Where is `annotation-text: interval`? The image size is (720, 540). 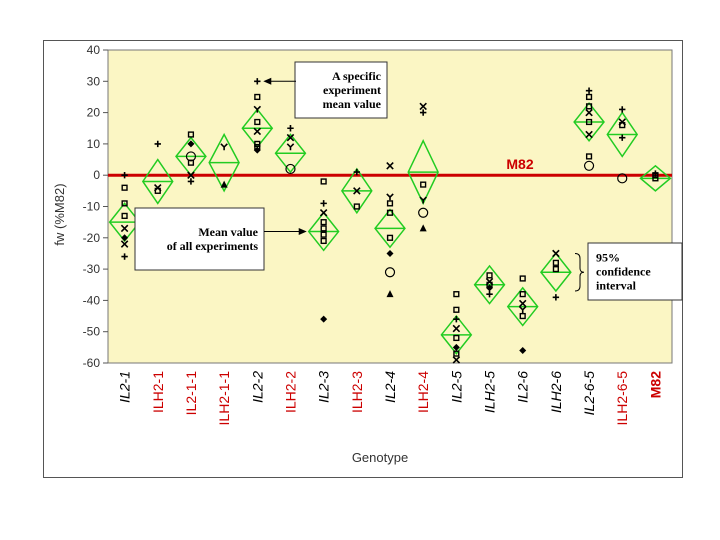 annotation-text: interval is located at coordinates (616, 286).